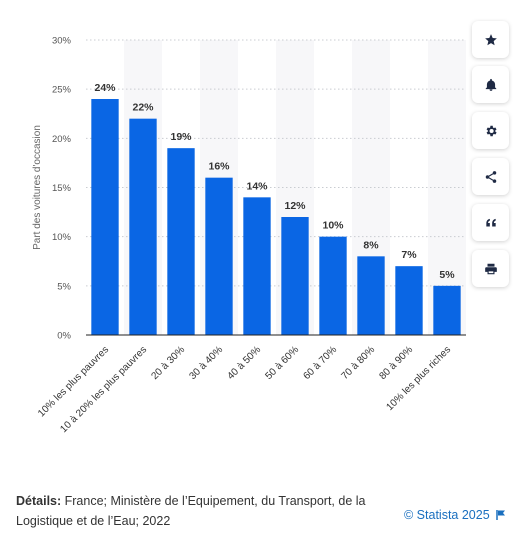  I want to click on y-tick-label: 5%, so click(64, 286).